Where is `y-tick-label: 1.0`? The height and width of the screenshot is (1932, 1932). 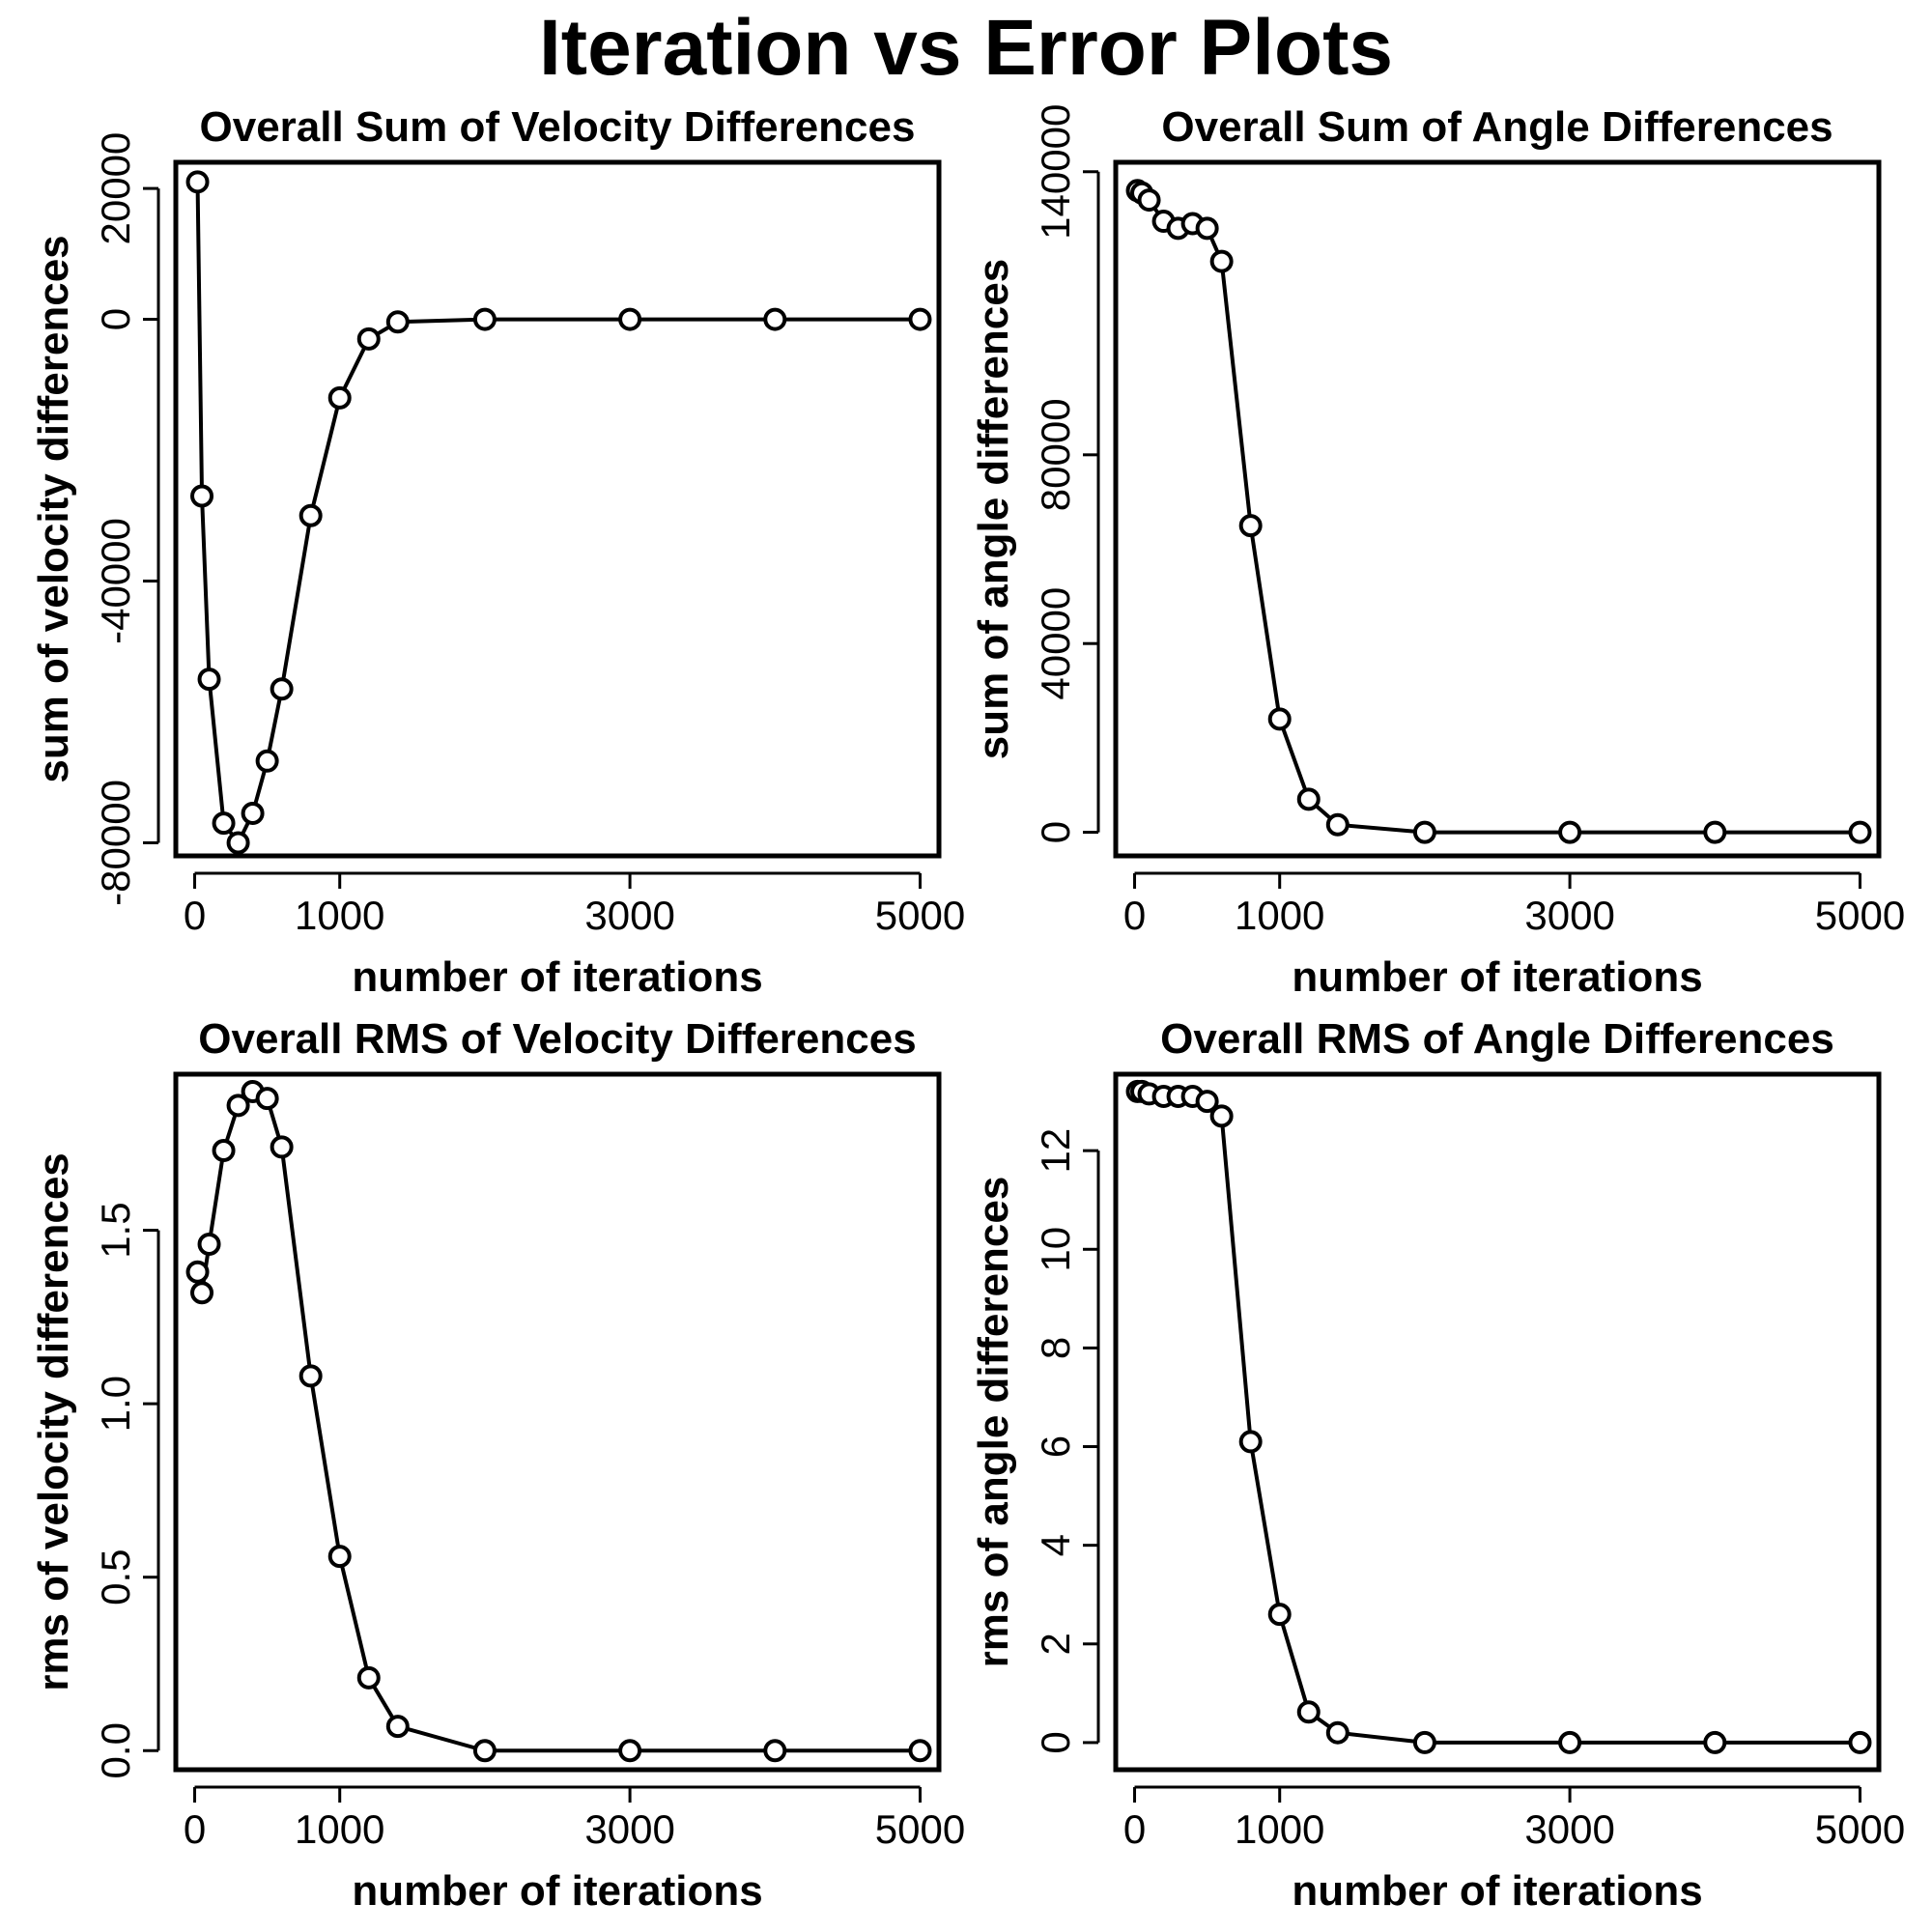 y-tick-label: 1.0 is located at coordinates (115, 1404).